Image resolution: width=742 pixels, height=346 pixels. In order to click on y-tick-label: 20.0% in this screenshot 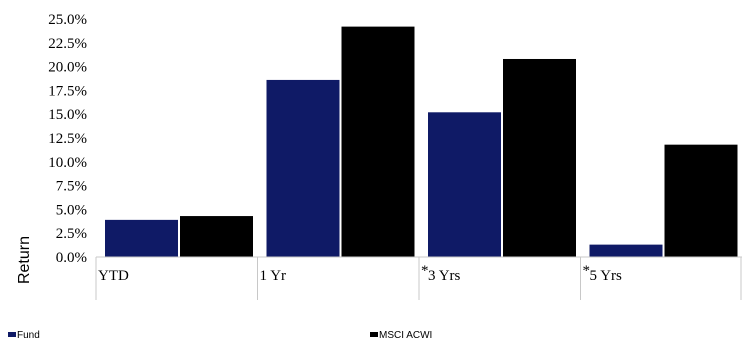, I will do `click(67, 68)`.